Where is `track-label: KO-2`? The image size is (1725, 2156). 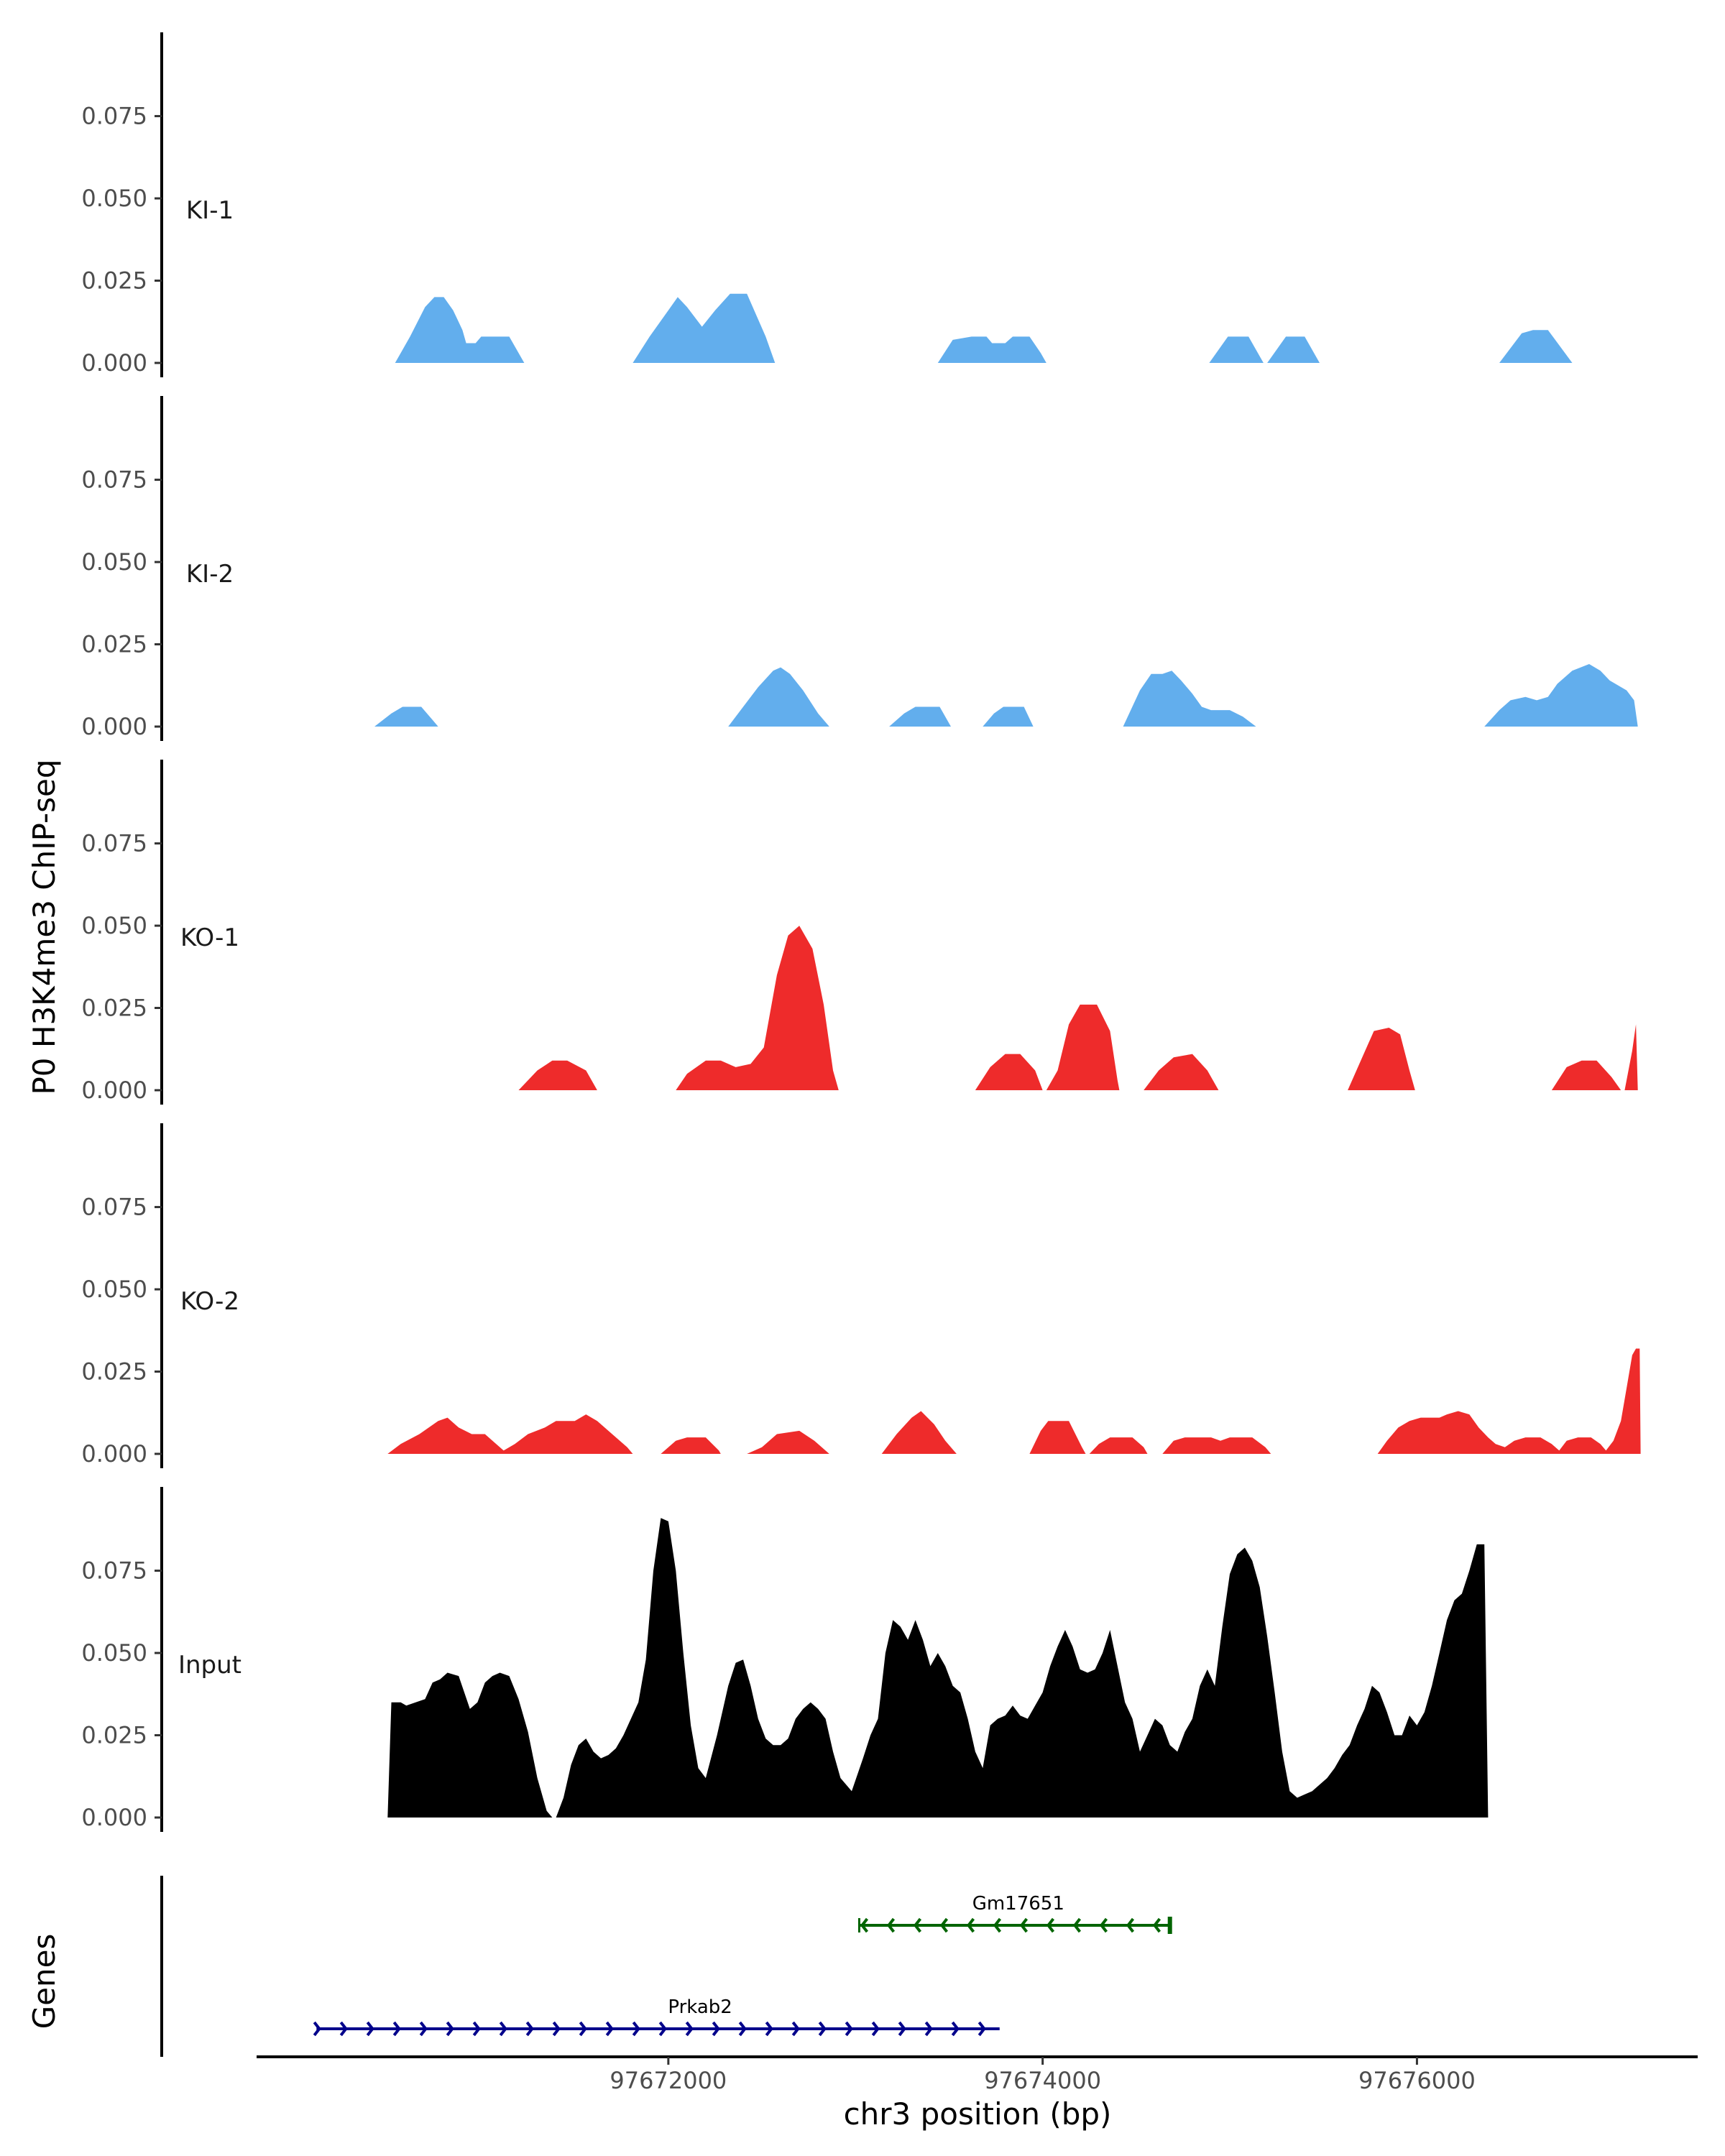
track-label: KO-2 is located at coordinates (209, 1301).